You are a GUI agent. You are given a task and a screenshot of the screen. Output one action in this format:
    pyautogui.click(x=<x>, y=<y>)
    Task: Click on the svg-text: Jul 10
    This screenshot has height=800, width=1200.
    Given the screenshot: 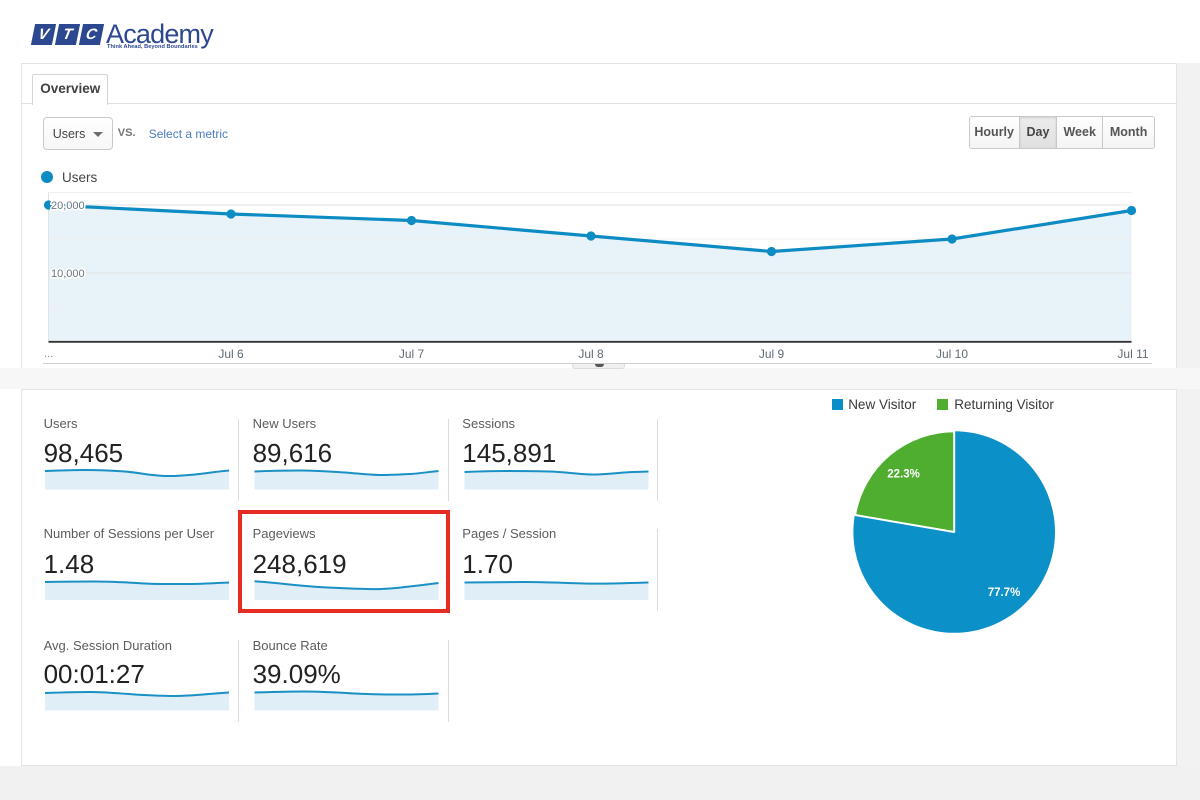 What is the action you would take?
    pyautogui.click(x=952, y=354)
    